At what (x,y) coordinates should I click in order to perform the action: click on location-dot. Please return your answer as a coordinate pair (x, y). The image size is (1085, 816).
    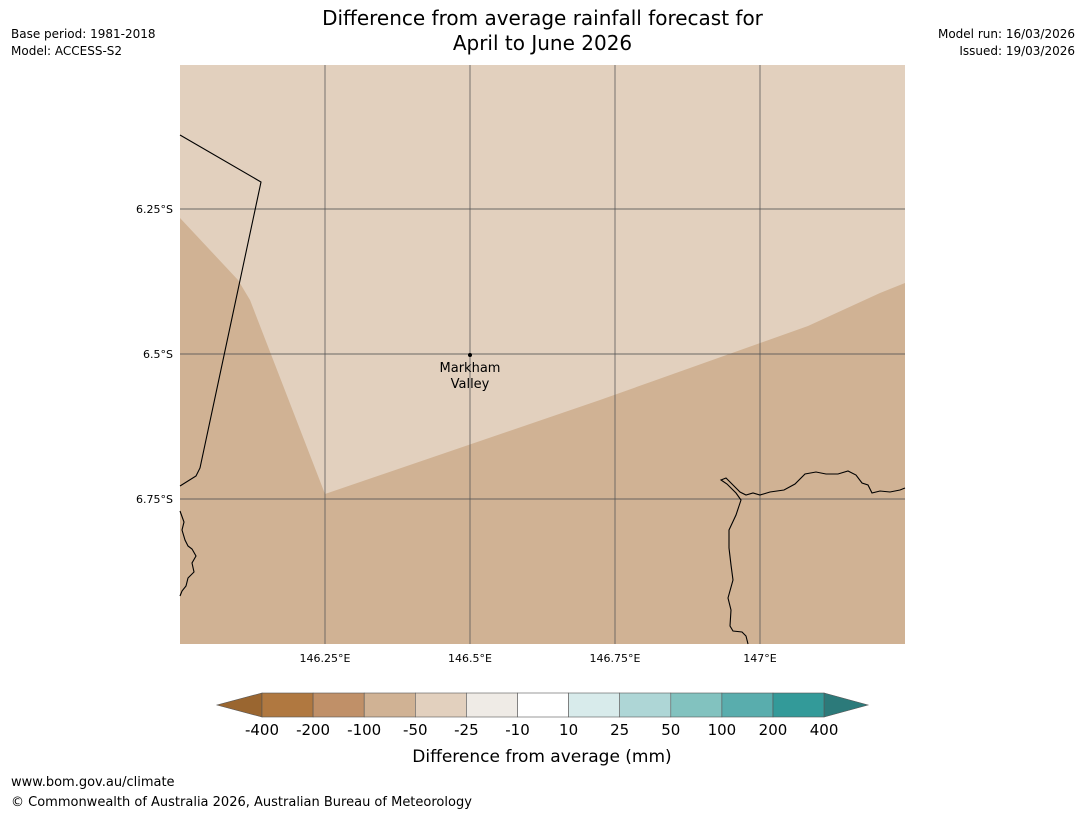
    Looking at the image, I should click on (470, 355).